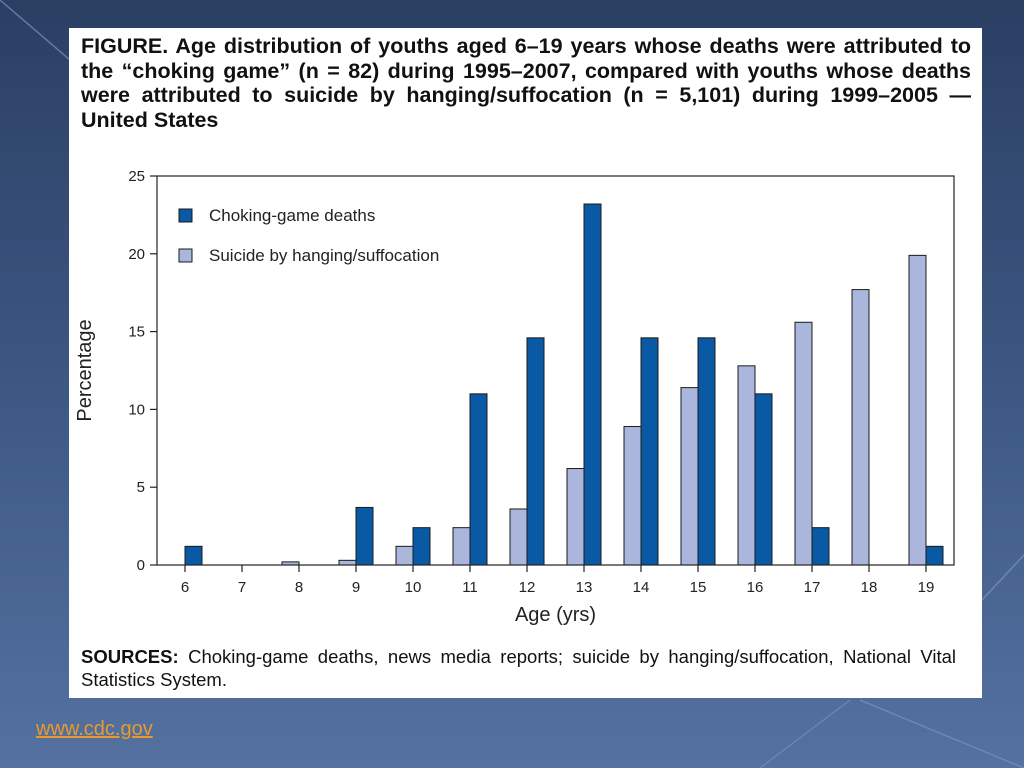 This screenshot has height=768, width=1024. What do you see at coordinates (185, 587) in the screenshot?
I see `x-tick-label: 6` at bounding box center [185, 587].